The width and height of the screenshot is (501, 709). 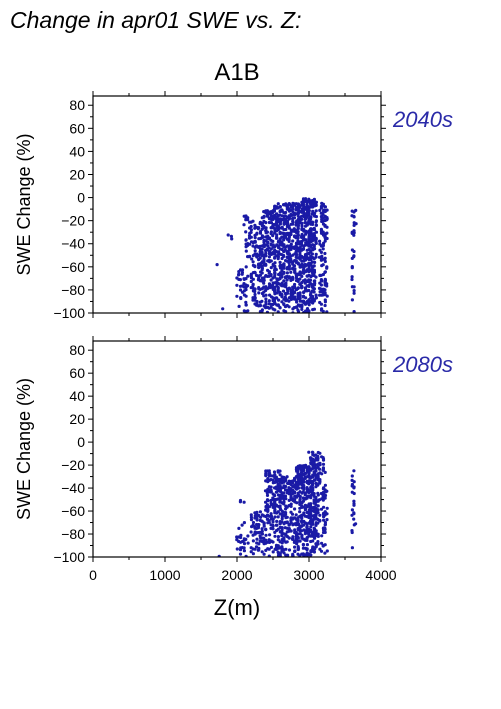 What do you see at coordinates (308, 575) in the screenshot?
I see `x-tick-label: 3000` at bounding box center [308, 575].